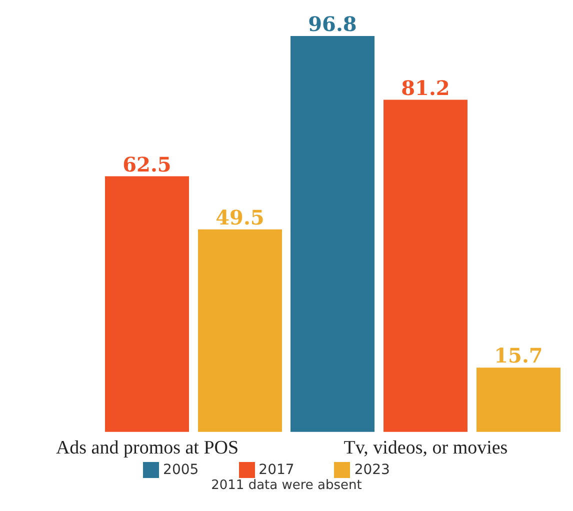 The image size is (573, 511). What do you see at coordinates (181, 470) in the screenshot?
I see `legend-label: 2005` at bounding box center [181, 470].